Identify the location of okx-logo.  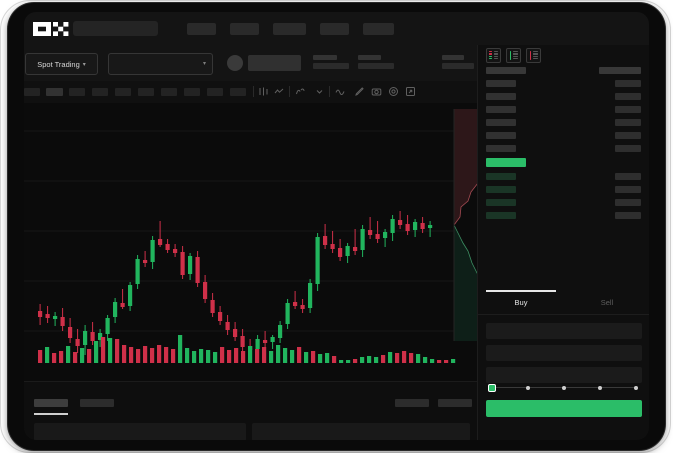
(46, 29).